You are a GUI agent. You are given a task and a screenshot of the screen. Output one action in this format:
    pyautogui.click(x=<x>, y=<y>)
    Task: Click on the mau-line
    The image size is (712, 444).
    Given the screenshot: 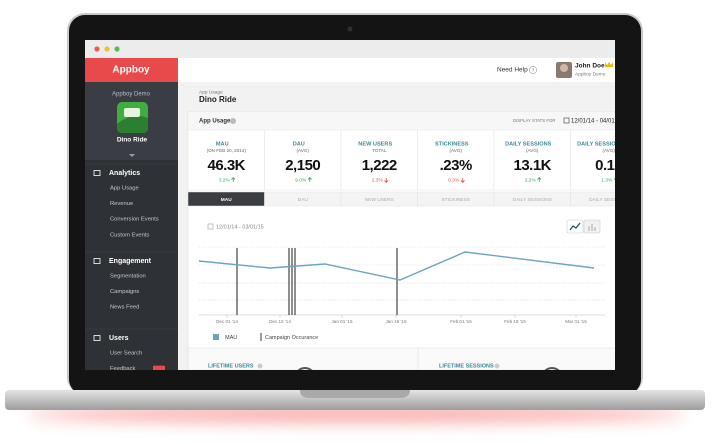 What is the action you would take?
    pyautogui.click(x=396, y=266)
    